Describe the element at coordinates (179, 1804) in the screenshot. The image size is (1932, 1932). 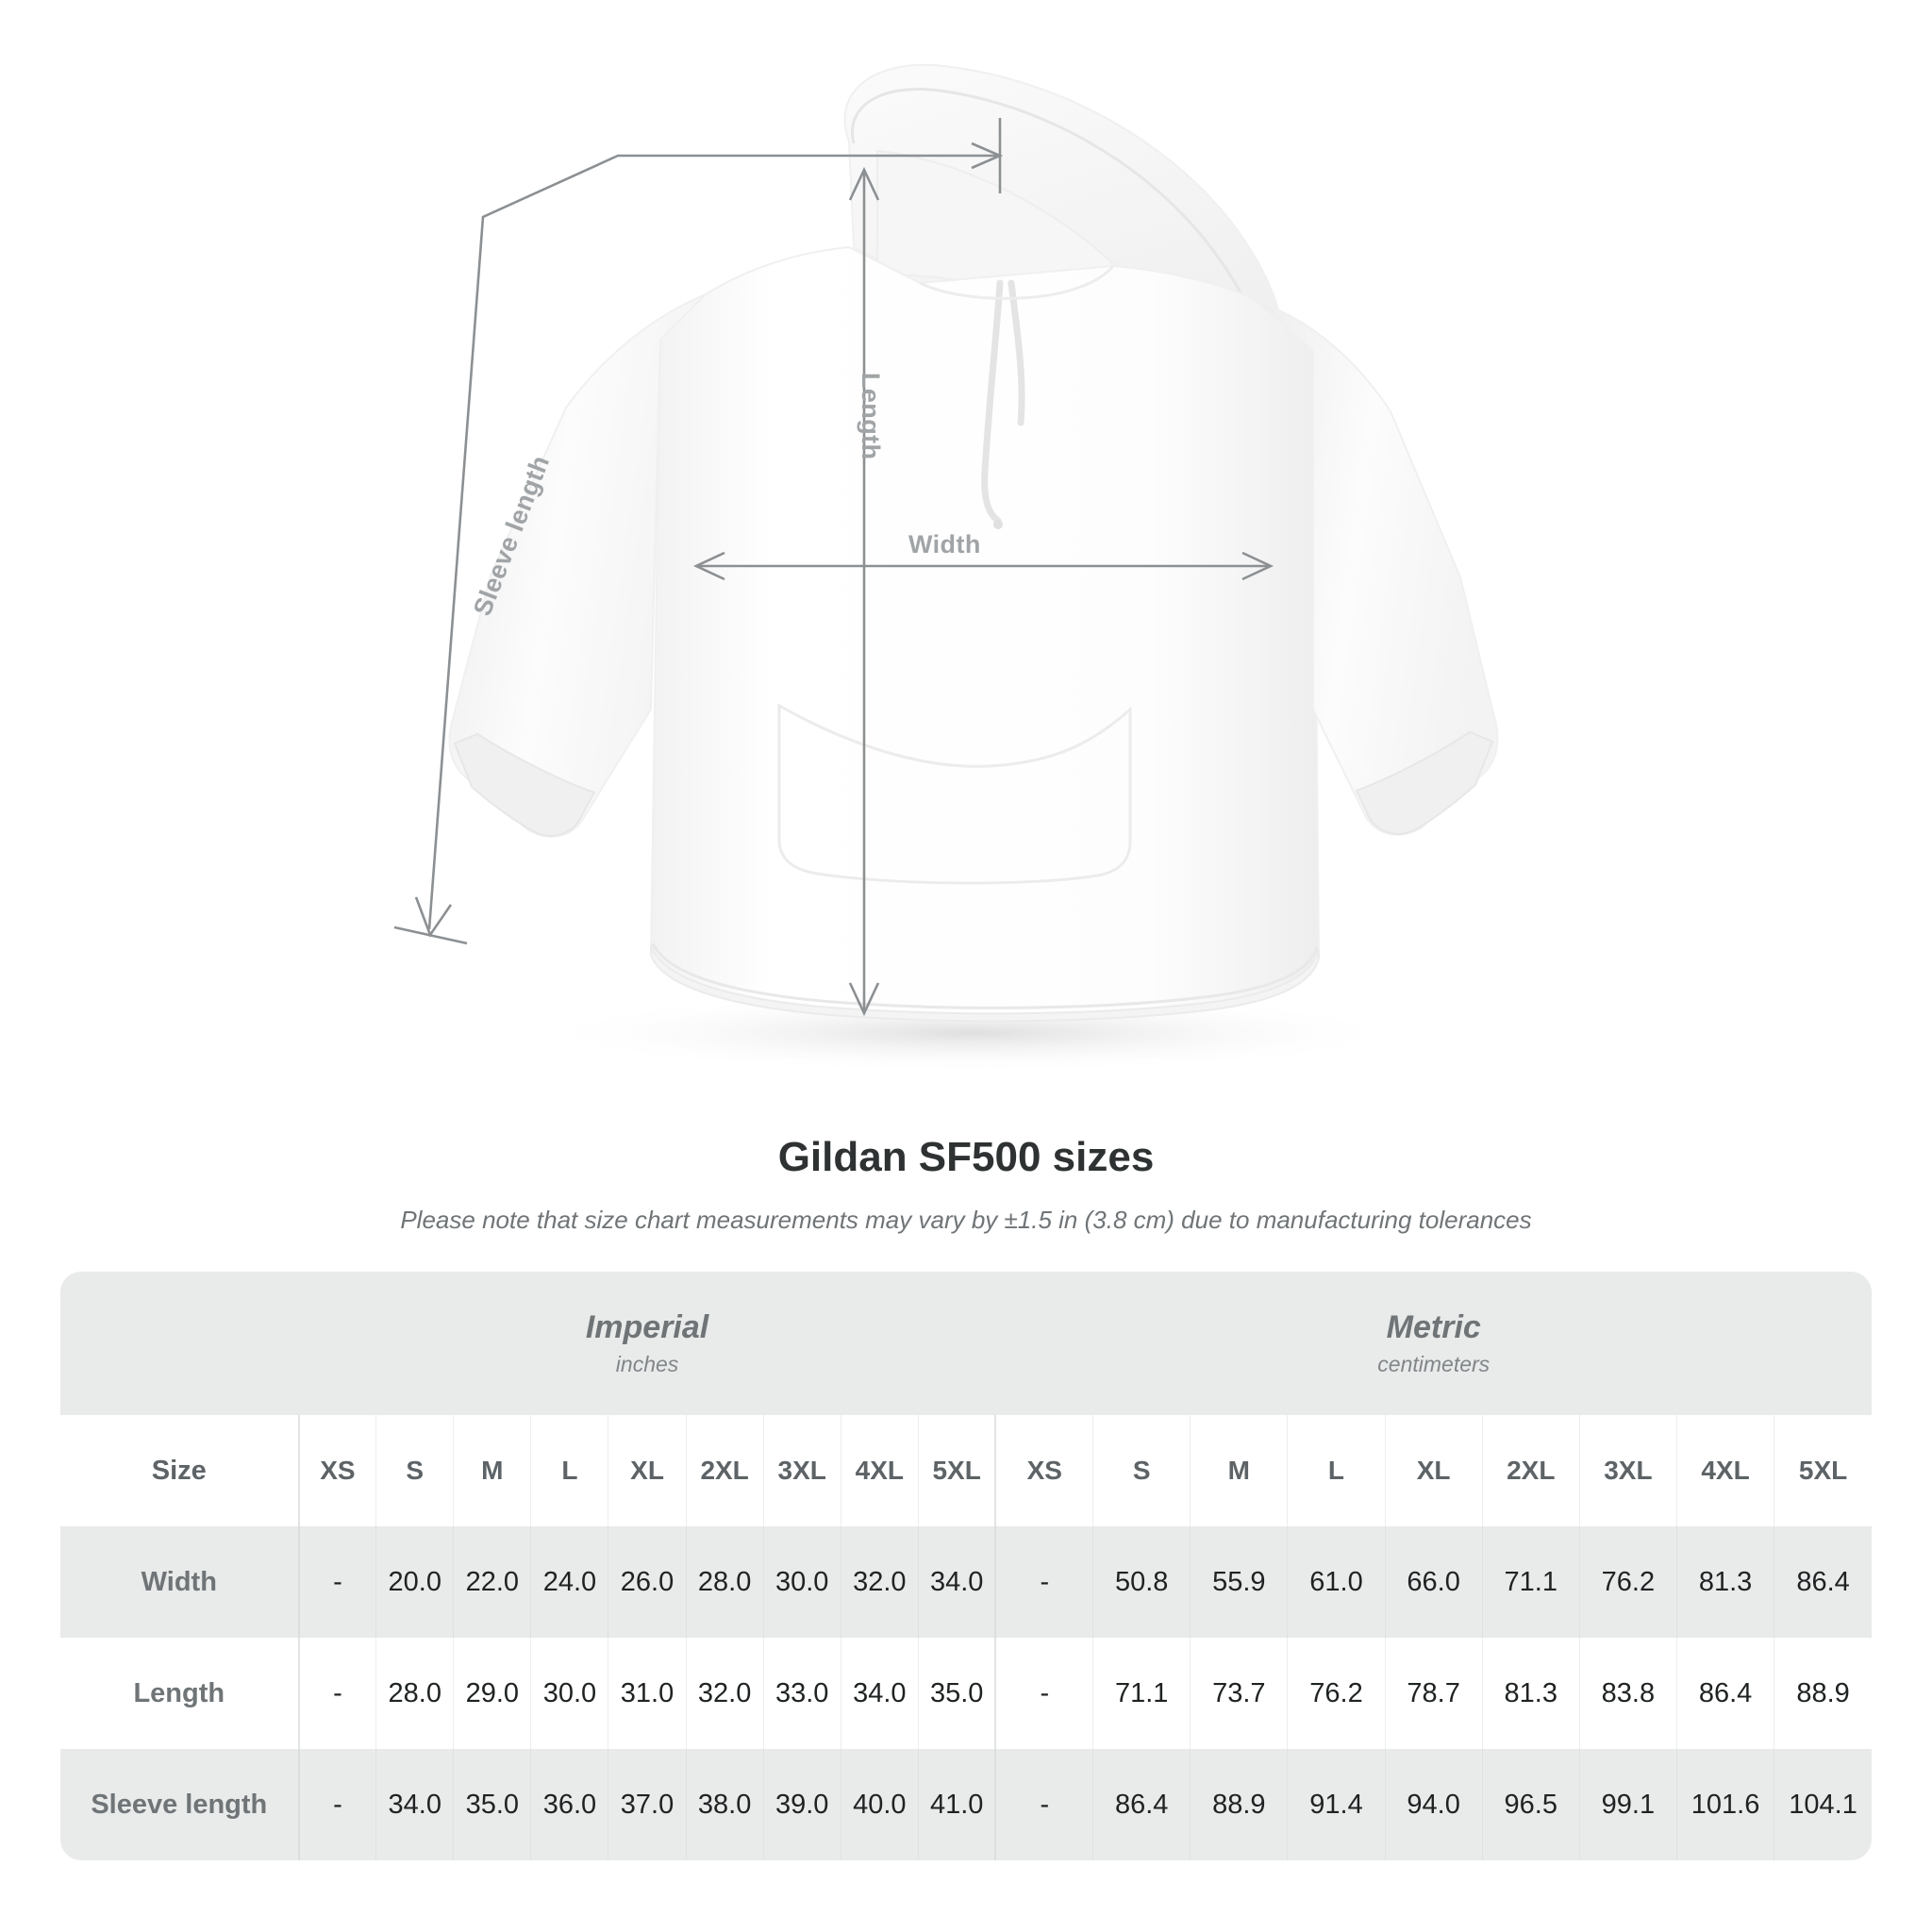
I see `row-label-sleeve-length: Sleeve length` at that location.